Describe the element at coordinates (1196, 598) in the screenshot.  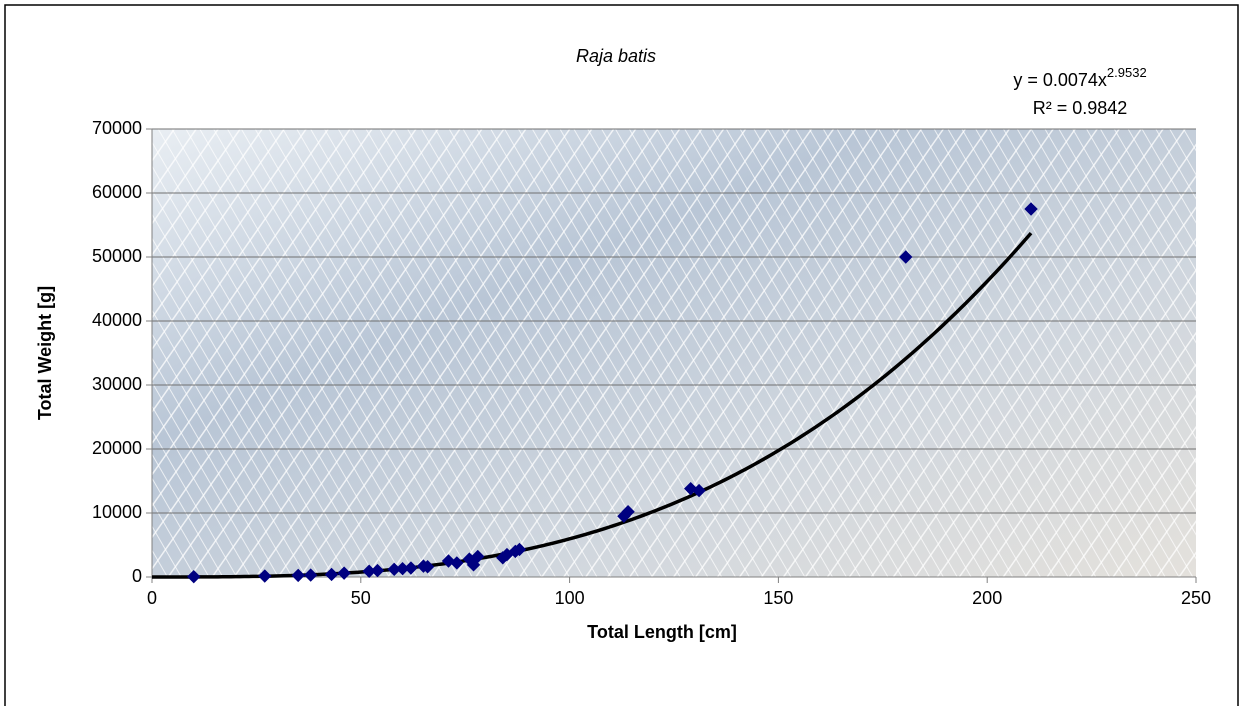
I see `x-tick-label: 250` at that location.